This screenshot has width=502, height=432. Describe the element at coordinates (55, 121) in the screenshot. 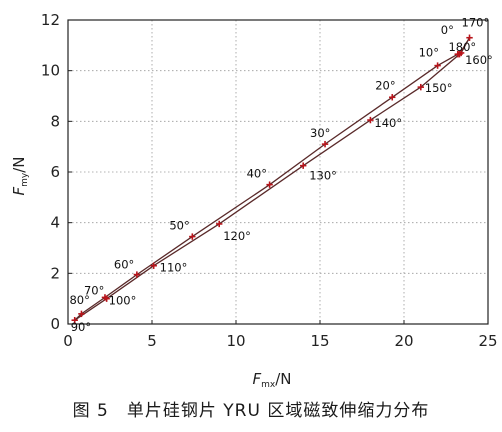

I see `y-tick-label: 8` at that location.